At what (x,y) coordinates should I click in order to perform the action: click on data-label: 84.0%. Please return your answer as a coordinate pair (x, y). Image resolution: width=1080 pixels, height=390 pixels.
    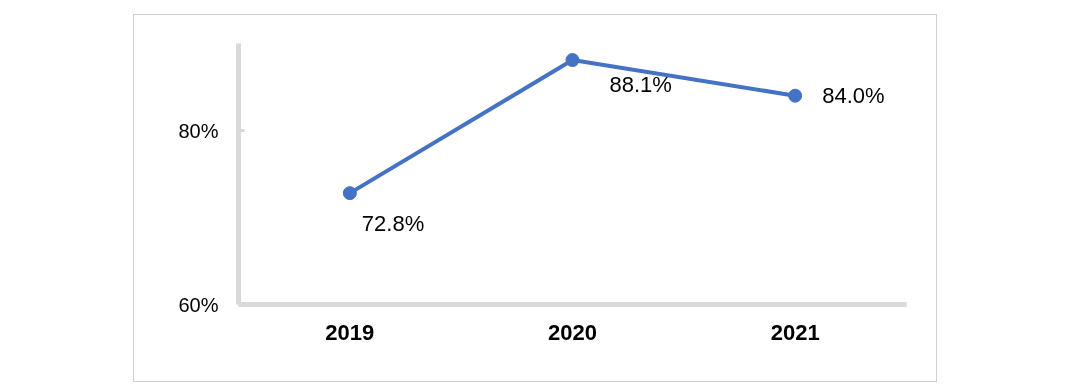
    Looking at the image, I should click on (853, 96).